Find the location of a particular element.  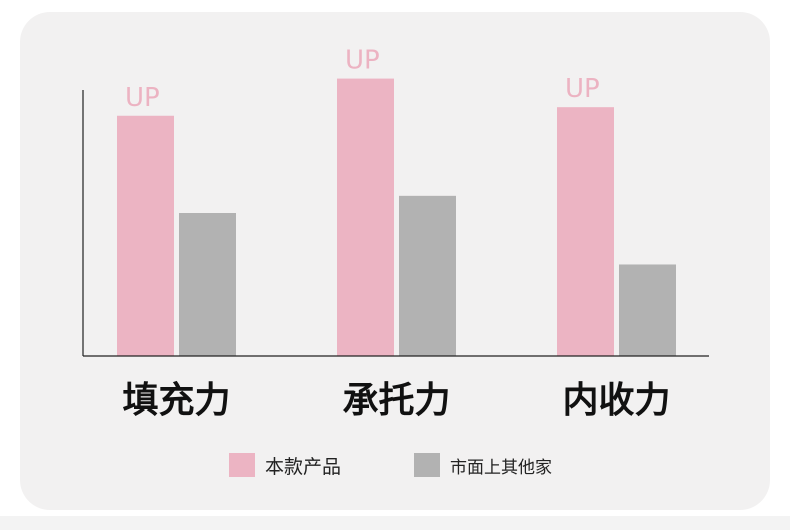

category-label-2: 承托力 is located at coordinates (396, 400).